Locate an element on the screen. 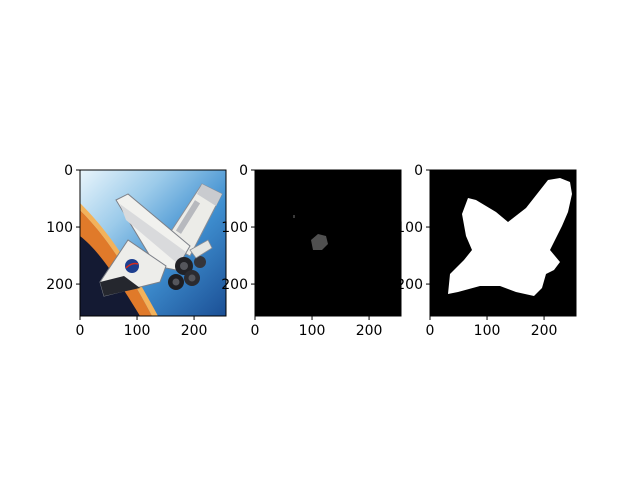 This screenshot has width=640, height=480. panel-dark: 0 100 200 0 100 200 is located at coordinates (311, 251).